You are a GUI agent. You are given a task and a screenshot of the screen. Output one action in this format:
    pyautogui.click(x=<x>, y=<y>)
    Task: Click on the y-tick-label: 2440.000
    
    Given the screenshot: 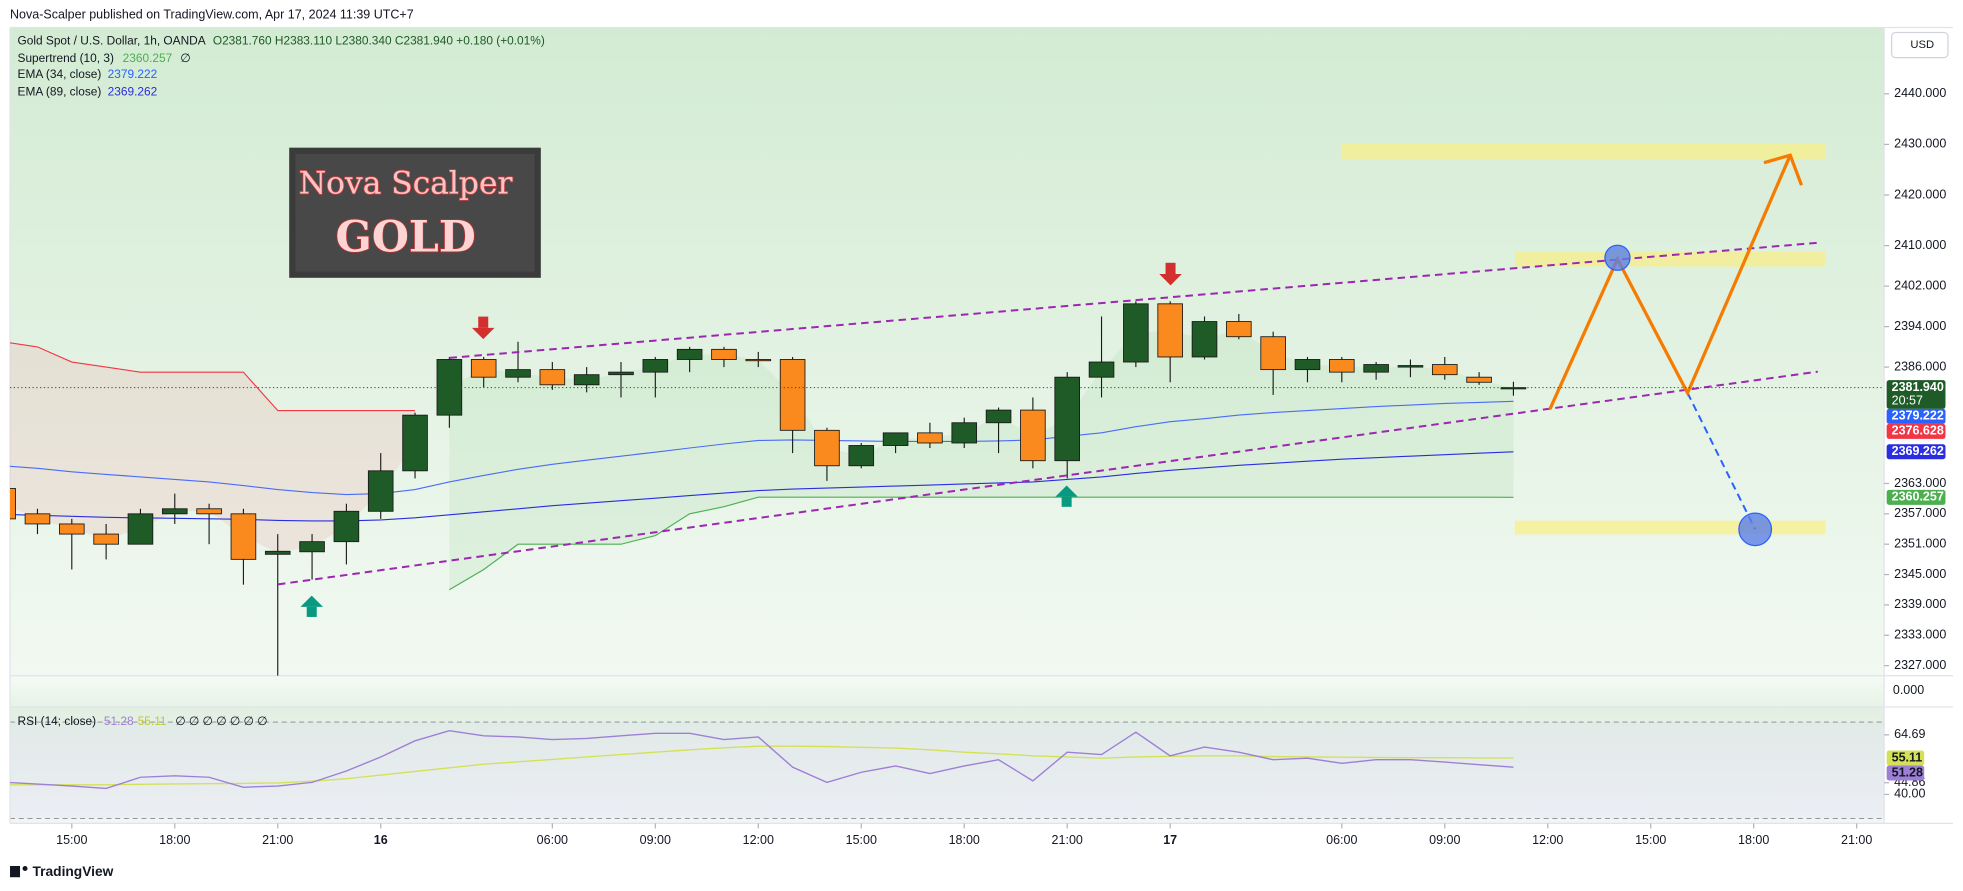 What is the action you would take?
    pyautogui.click(x=1920, y=93)
    